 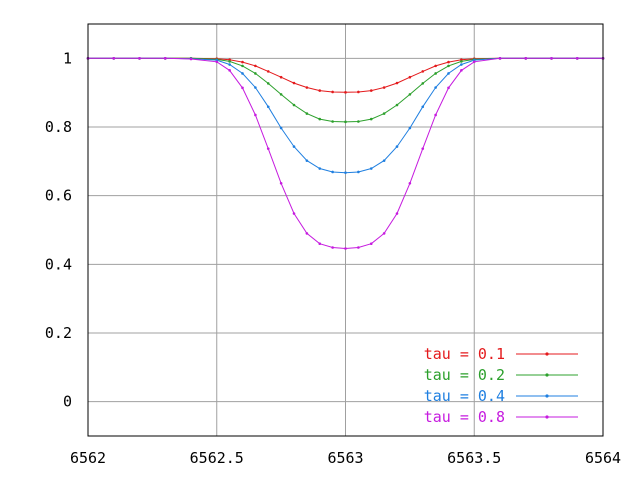 What do you see at coordinates (217, 458) in the screenshot?
I see `x-tick-label: 6562.5` at bounding box center [217, 458].